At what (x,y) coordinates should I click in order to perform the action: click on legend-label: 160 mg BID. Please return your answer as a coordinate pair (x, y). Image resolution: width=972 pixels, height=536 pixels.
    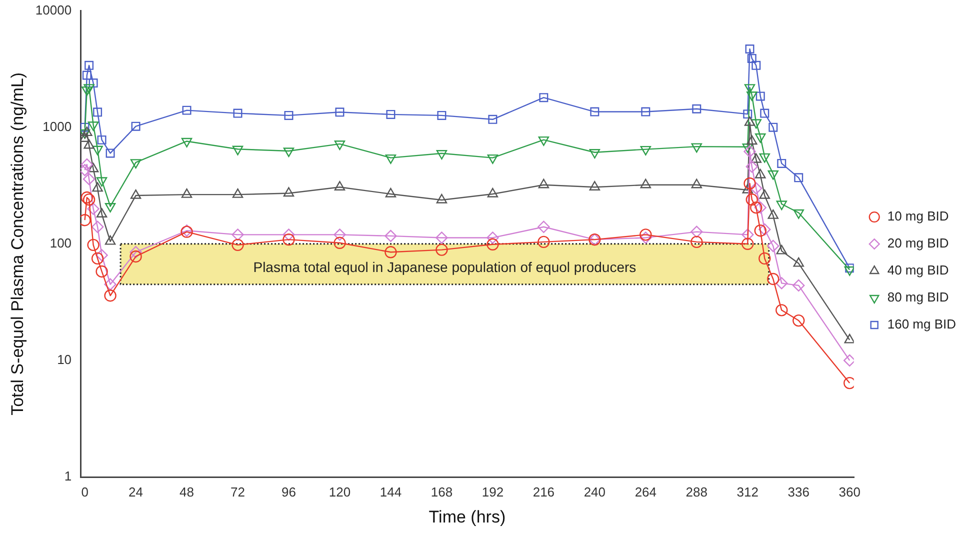
    Looking at the image, I should click on (921, 324).